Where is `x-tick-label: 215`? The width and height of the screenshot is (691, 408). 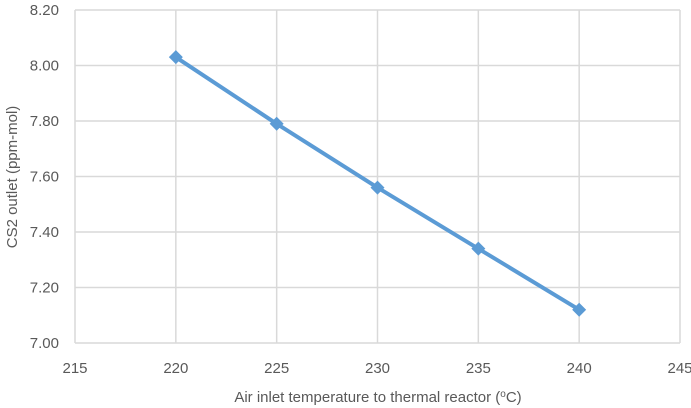 x-tick-label: 215 is located at coordinates (74, 368).